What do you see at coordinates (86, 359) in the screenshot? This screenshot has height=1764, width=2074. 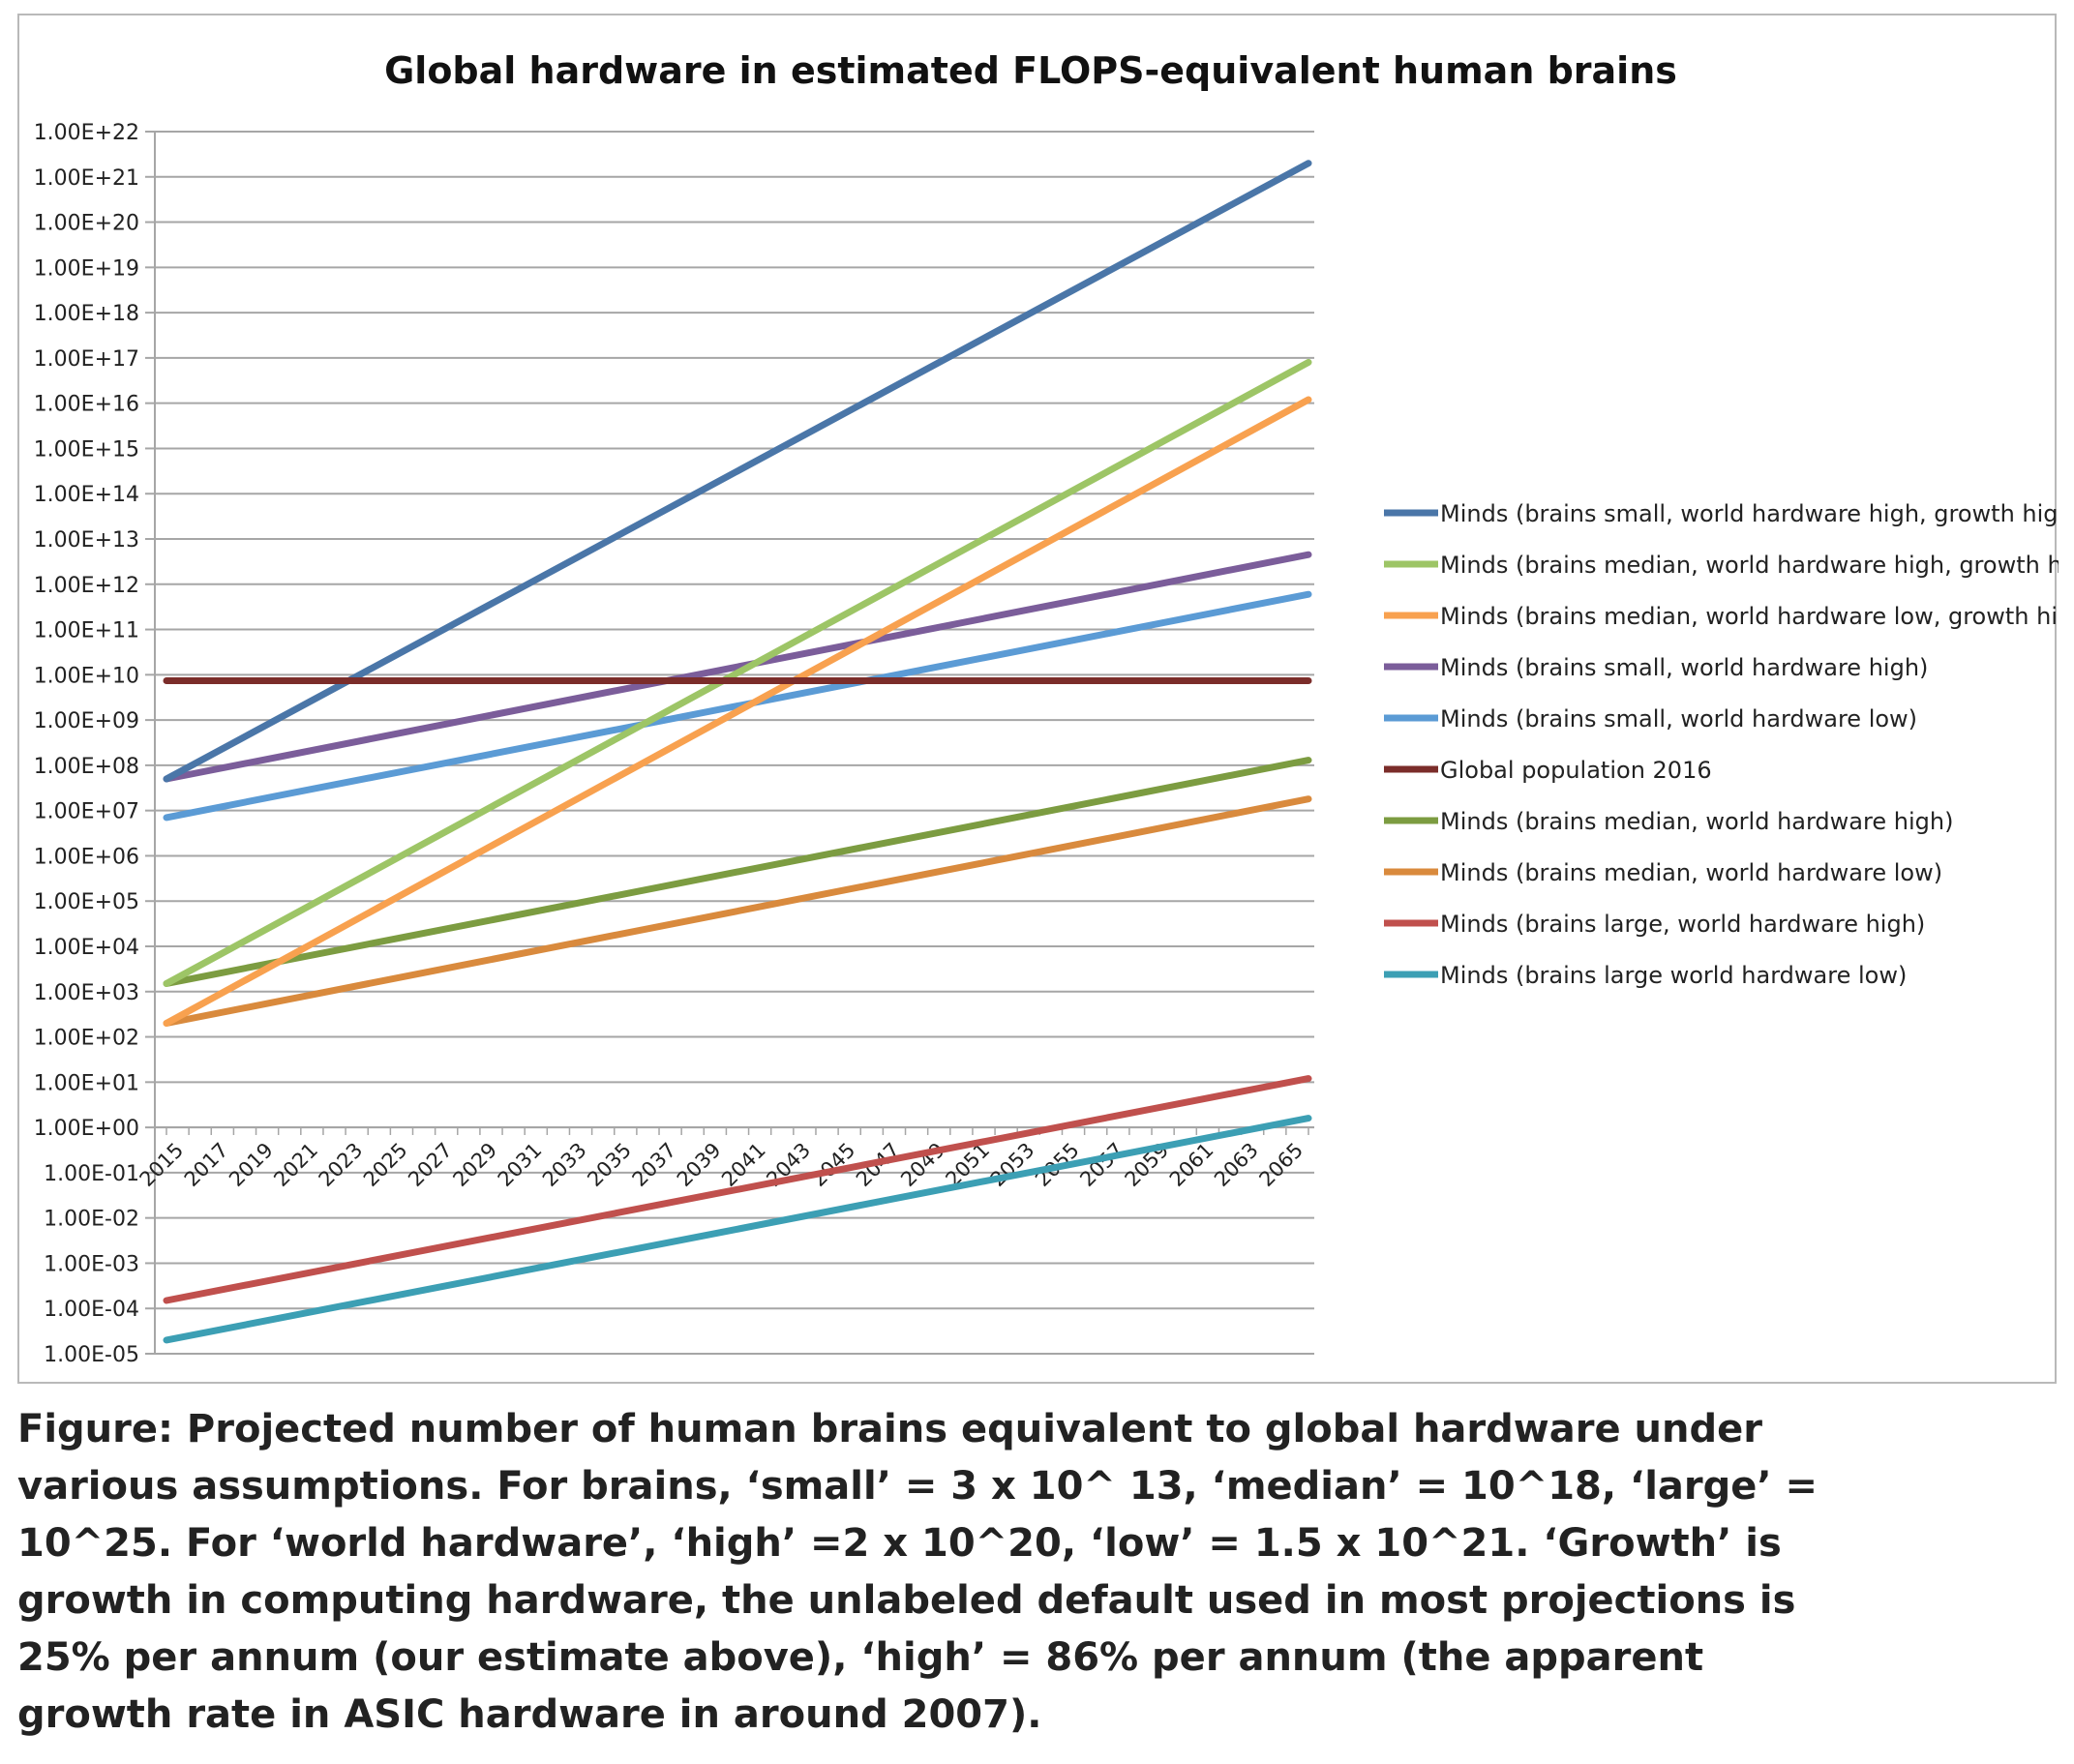 I see `y-tick-label: 1.00E+17` at bounding box center [86, 359].